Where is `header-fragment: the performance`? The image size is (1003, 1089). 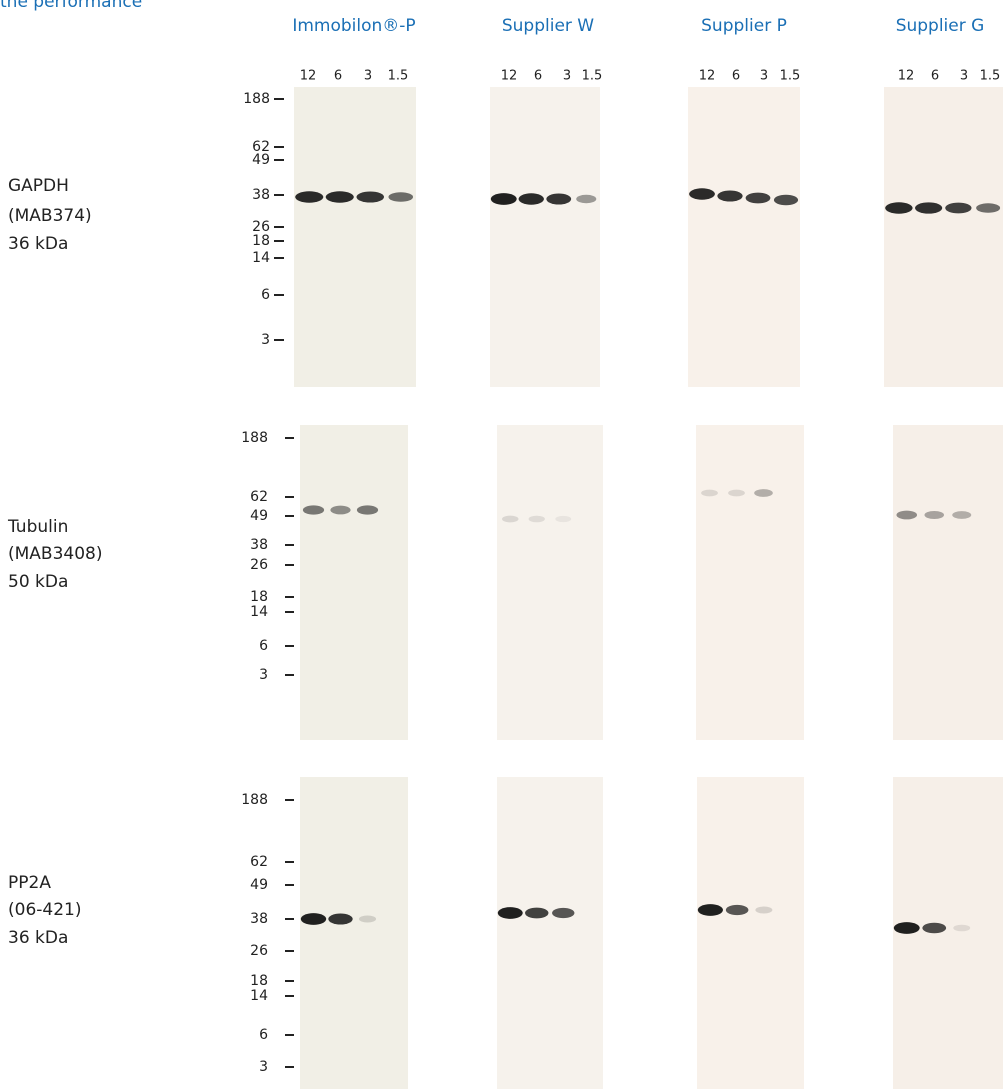
header-fragment: the performance is located at coordinates (71, 6).